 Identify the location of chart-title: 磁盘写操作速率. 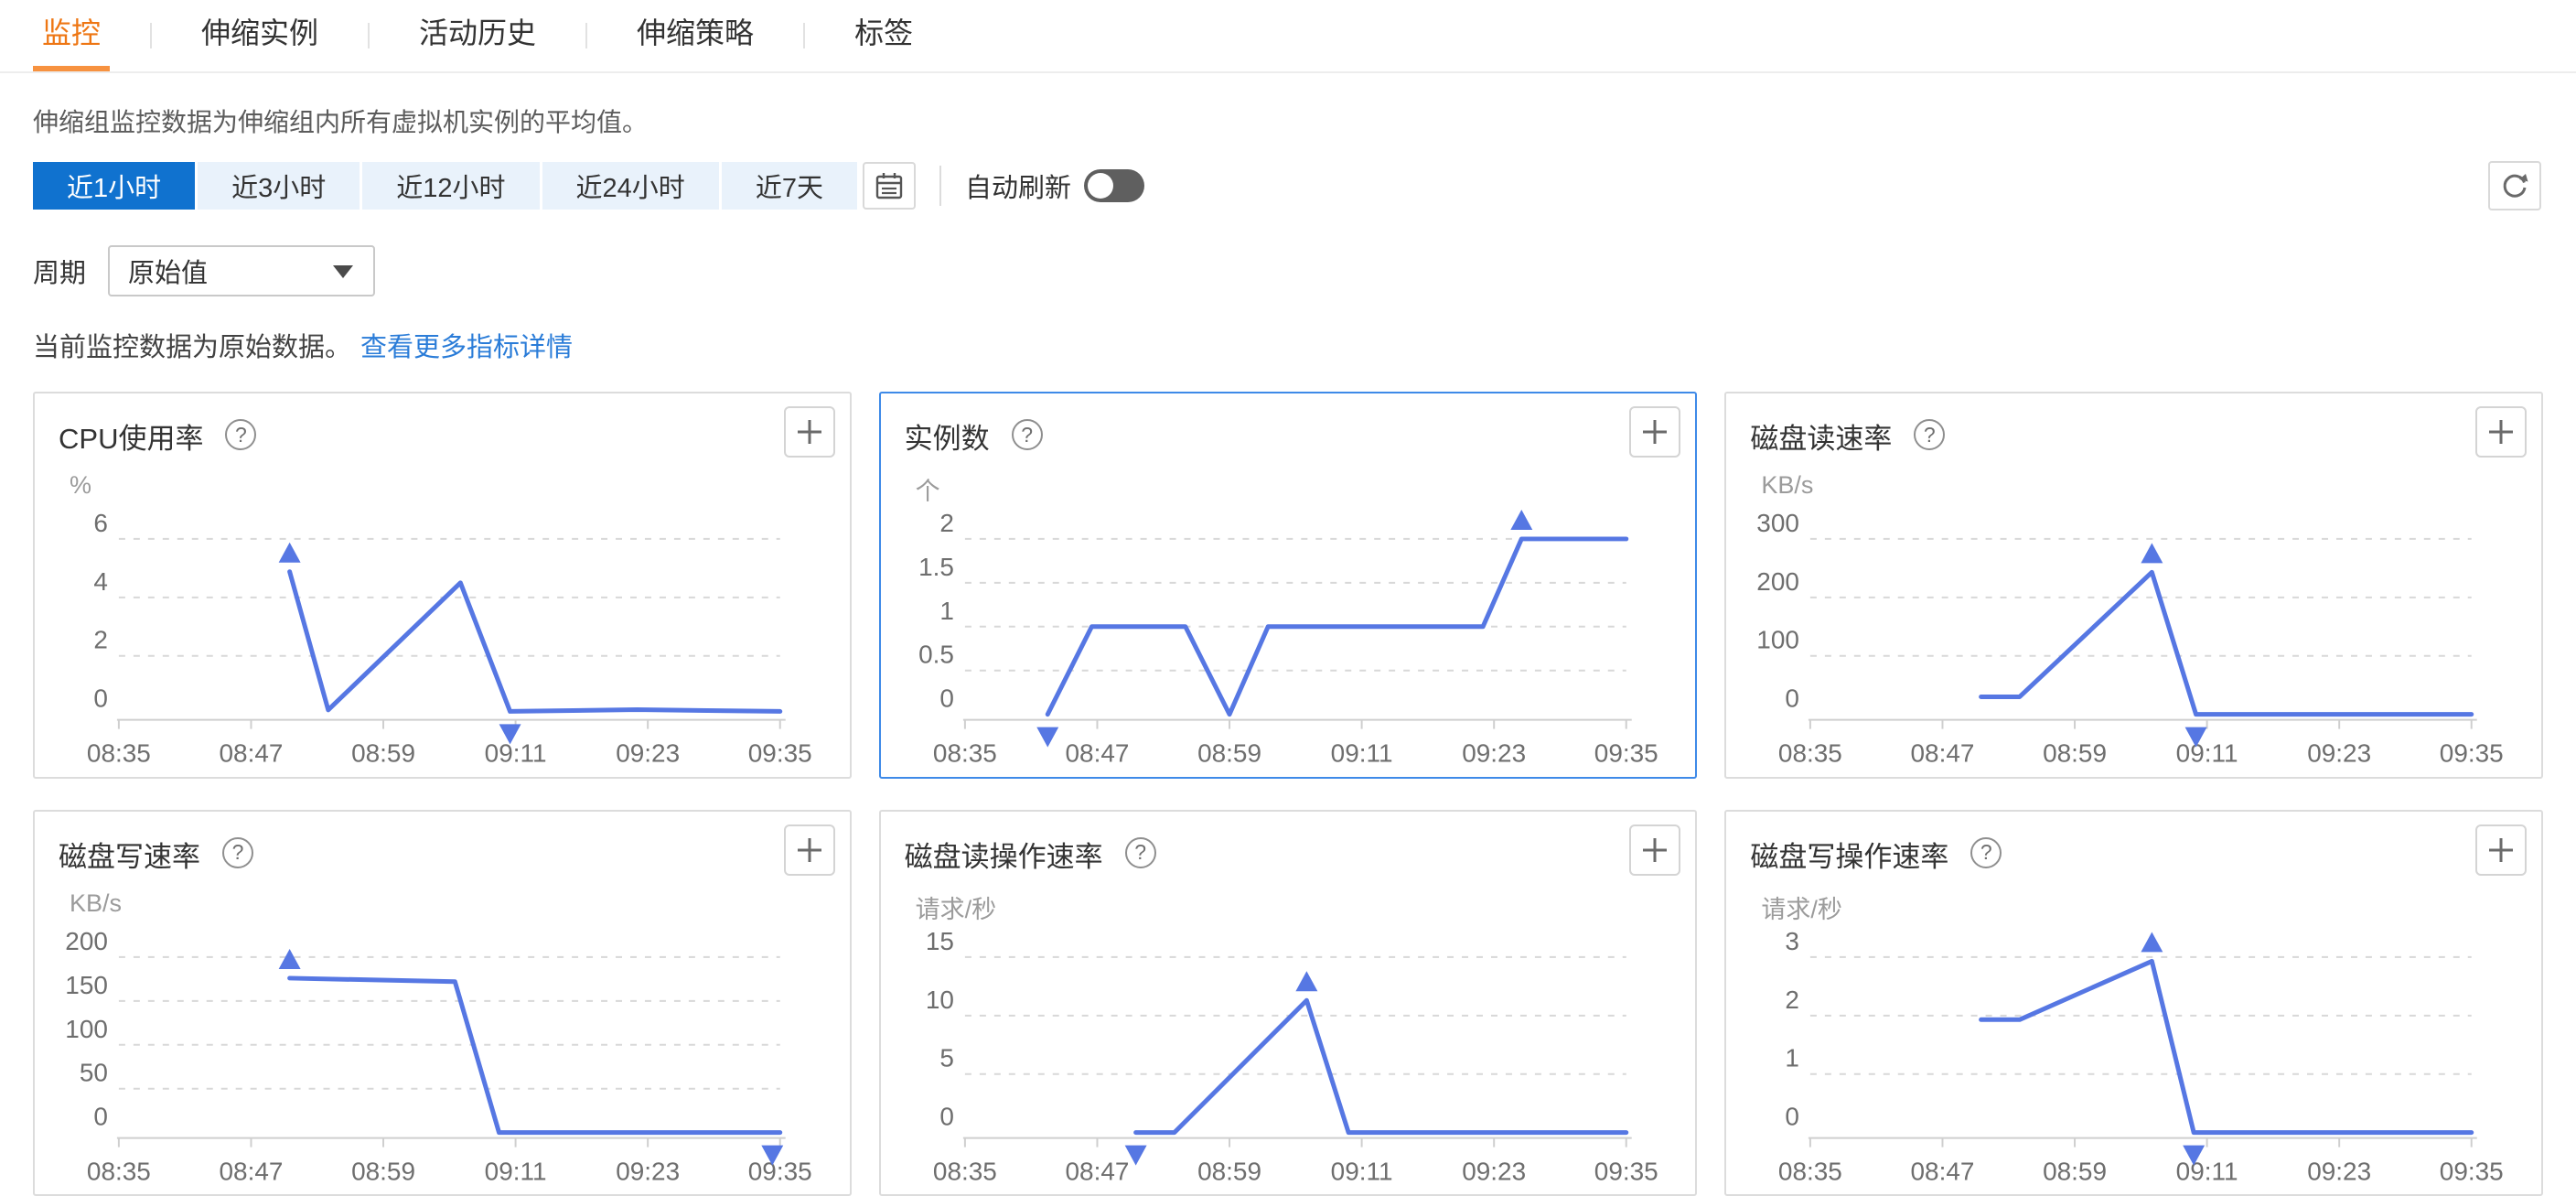
(1850, 856).